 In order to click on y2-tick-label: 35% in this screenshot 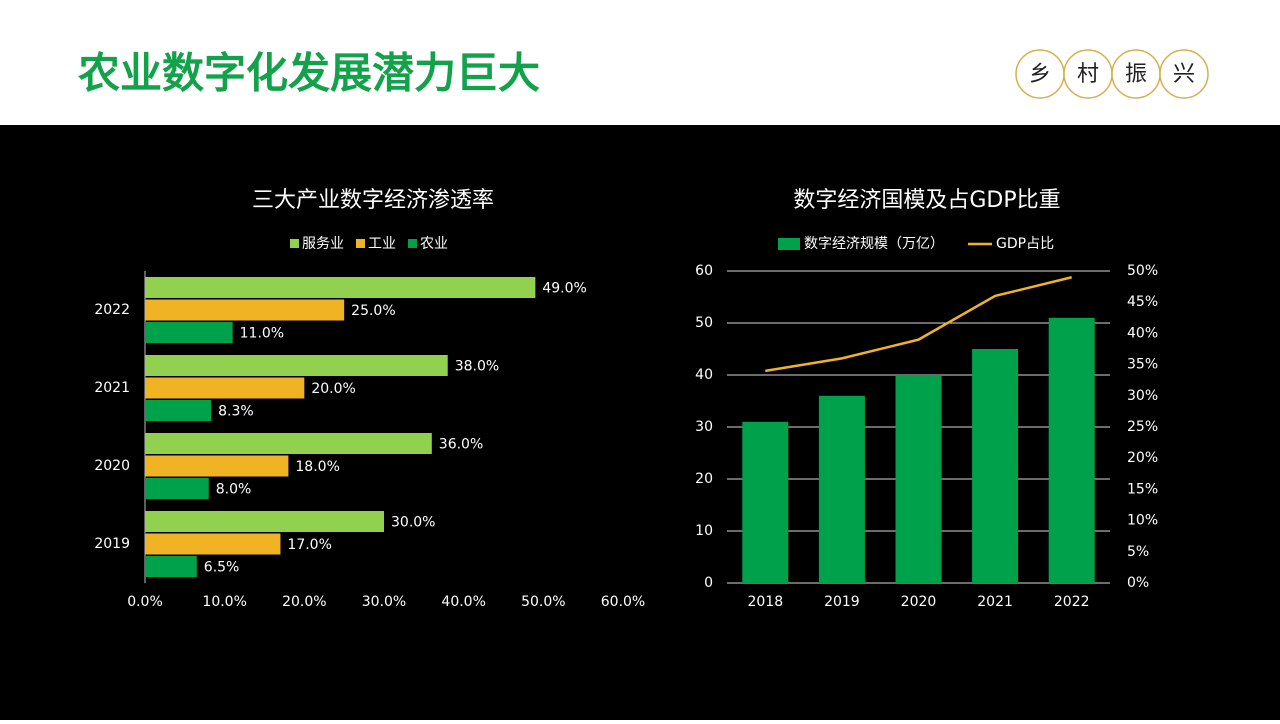, I will do `click(1142, 365)`.